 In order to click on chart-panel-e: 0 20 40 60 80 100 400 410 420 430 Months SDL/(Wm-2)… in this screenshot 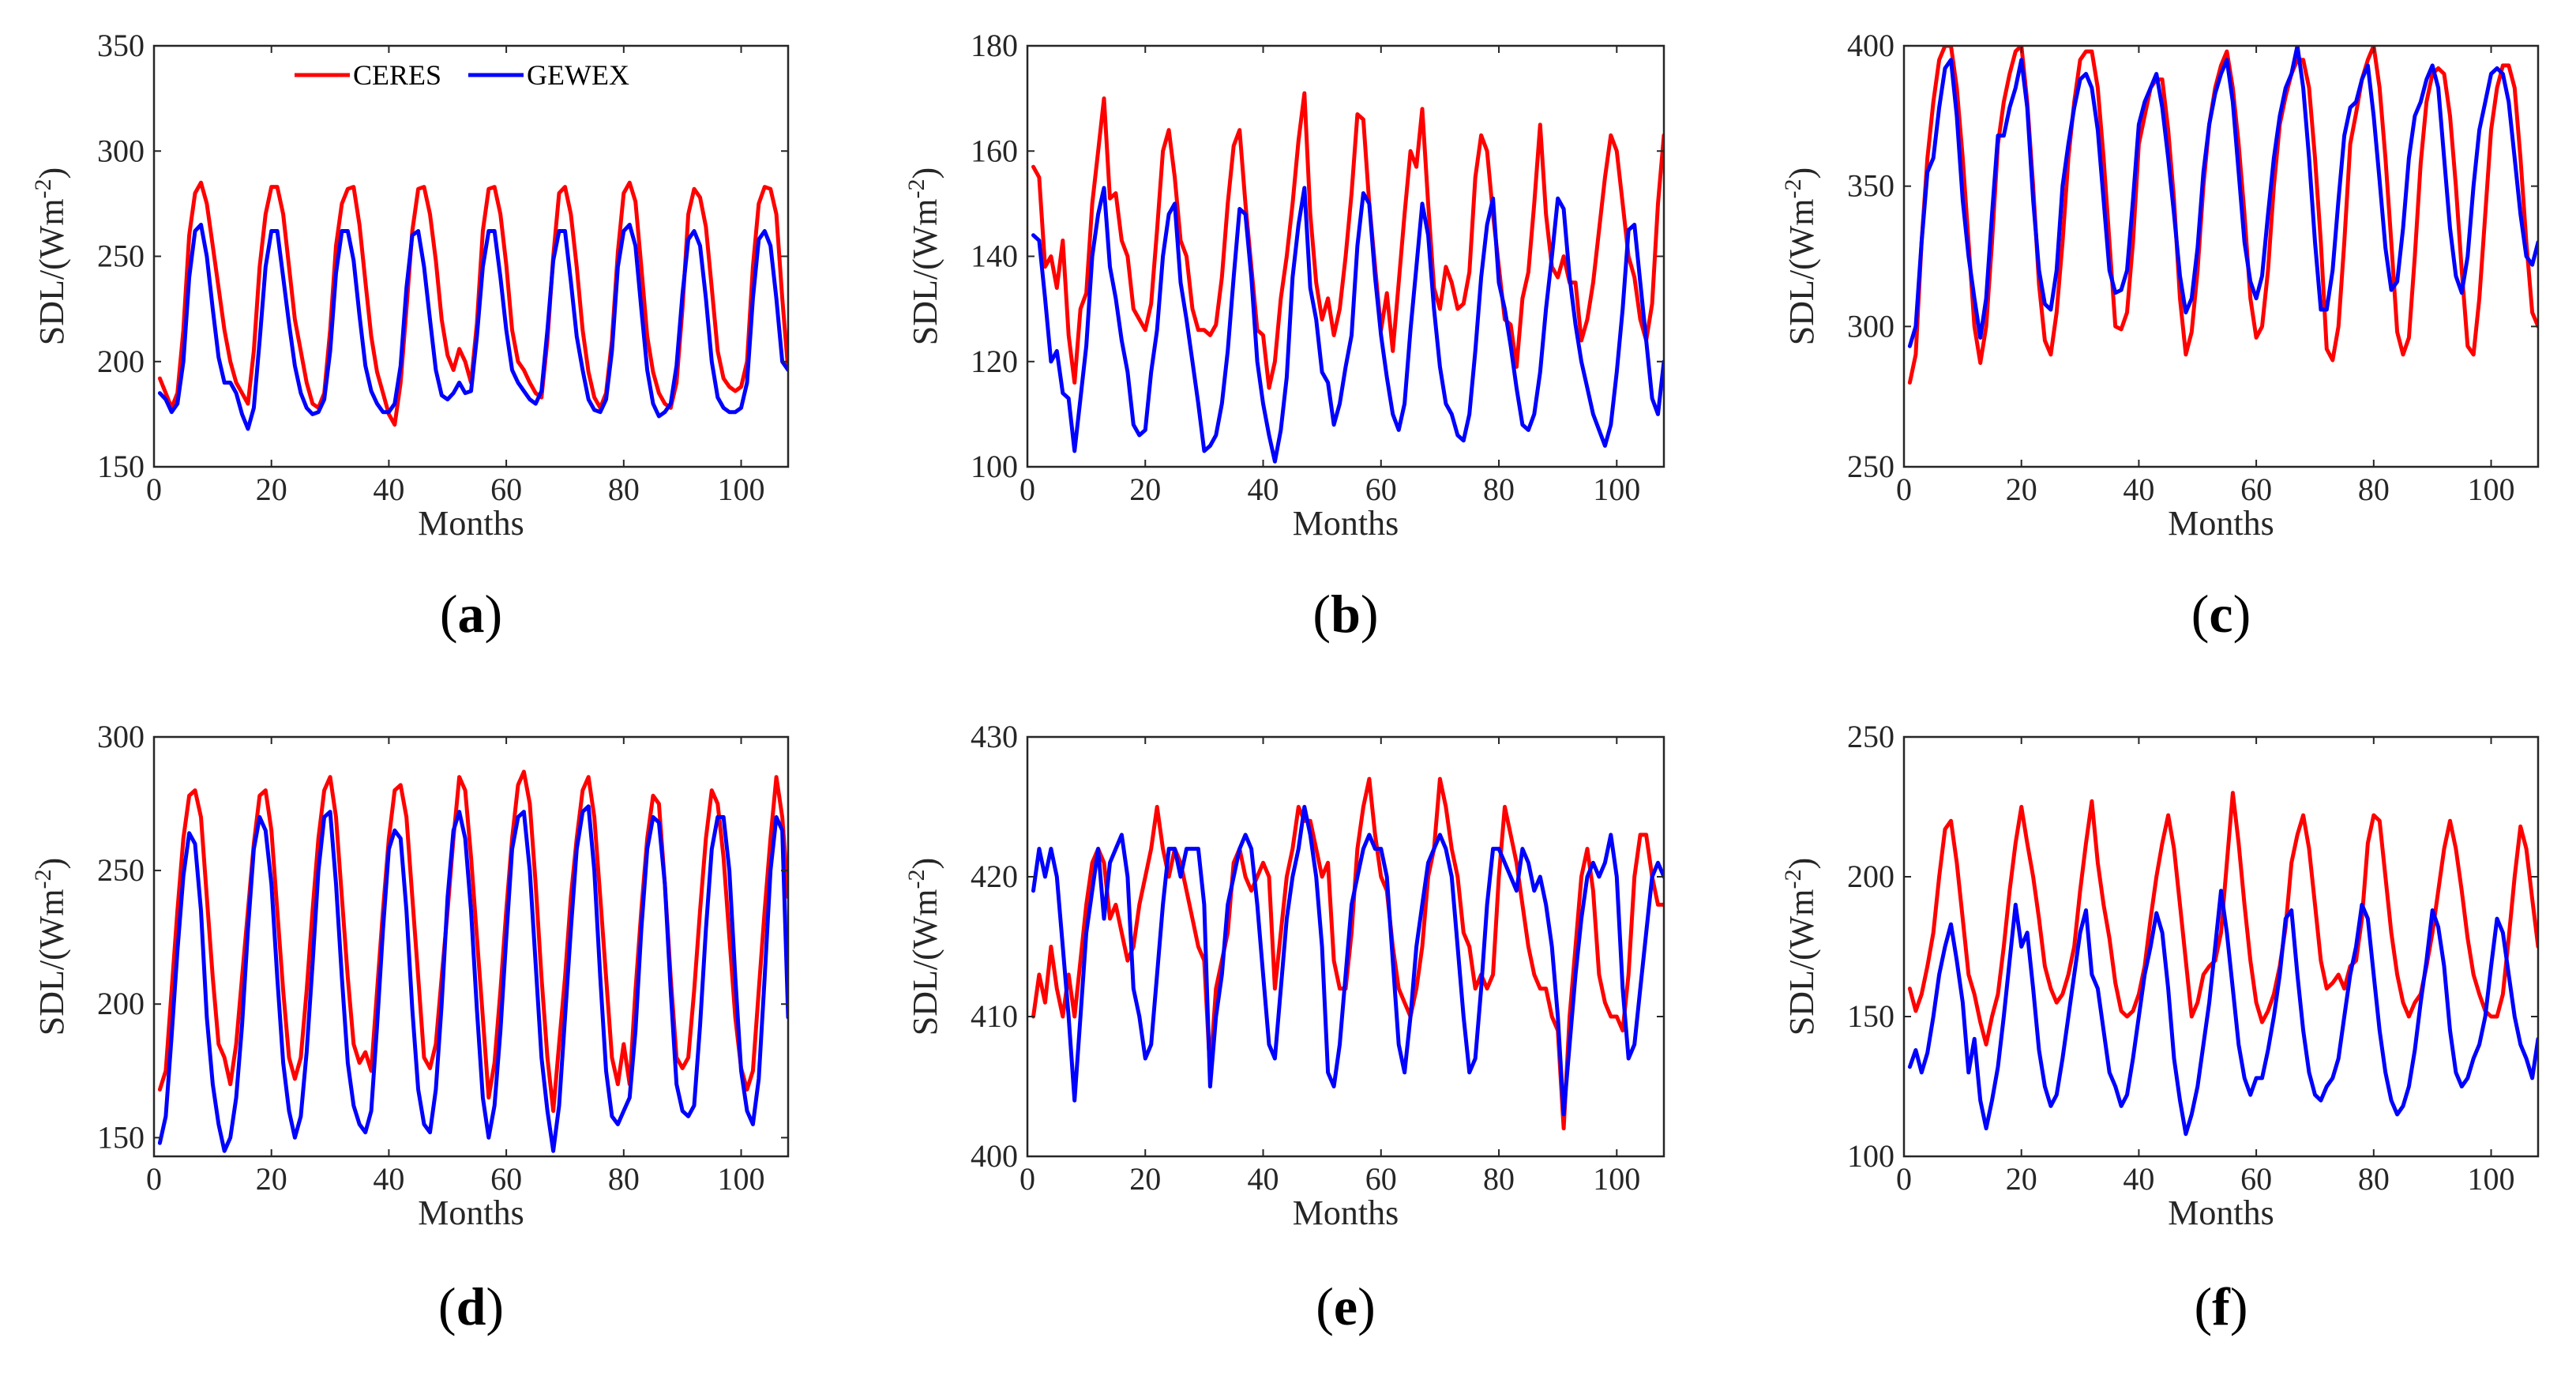, I will do `click(1284, 1027)`.